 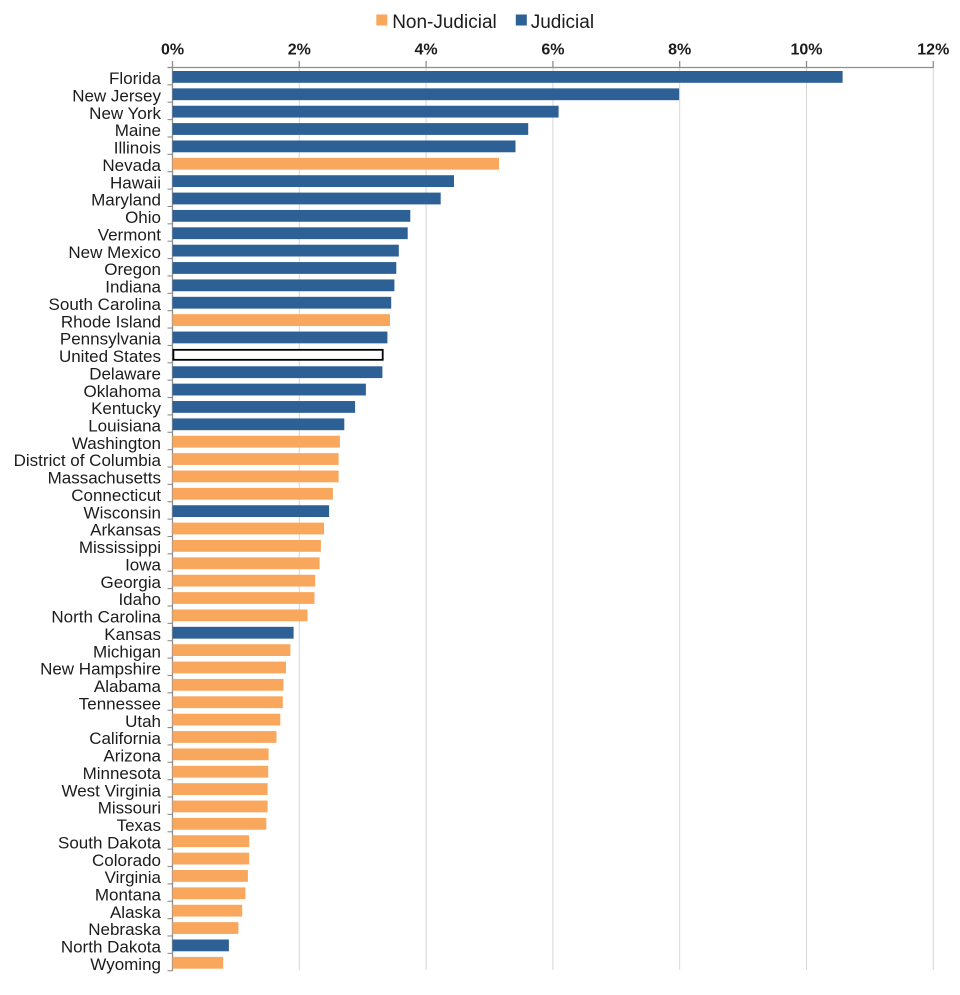 I want to click on svg-text: Vermont, so click(x=130, y=234).